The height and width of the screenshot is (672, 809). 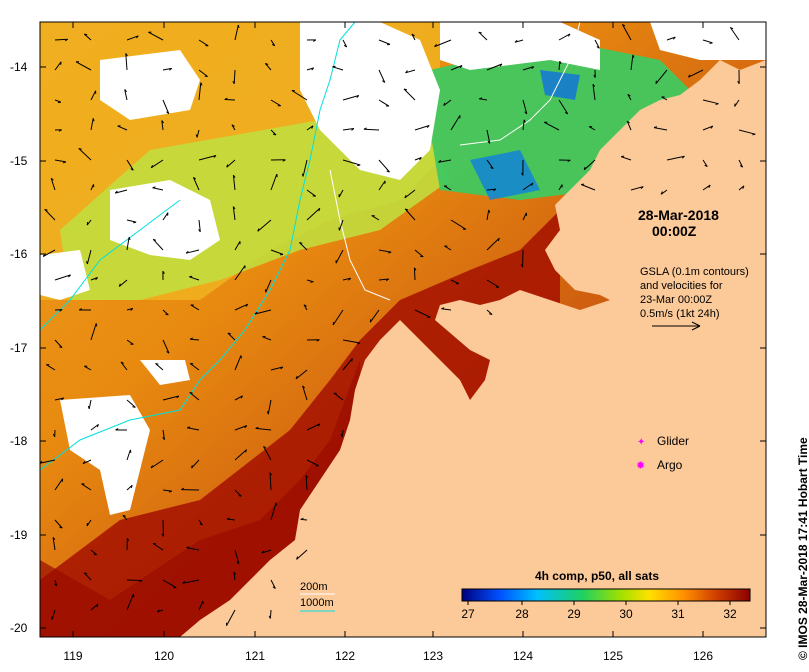 I want to click on gsla-label-line: 23-Mar 00:00Z, so click(x=676, y=300).